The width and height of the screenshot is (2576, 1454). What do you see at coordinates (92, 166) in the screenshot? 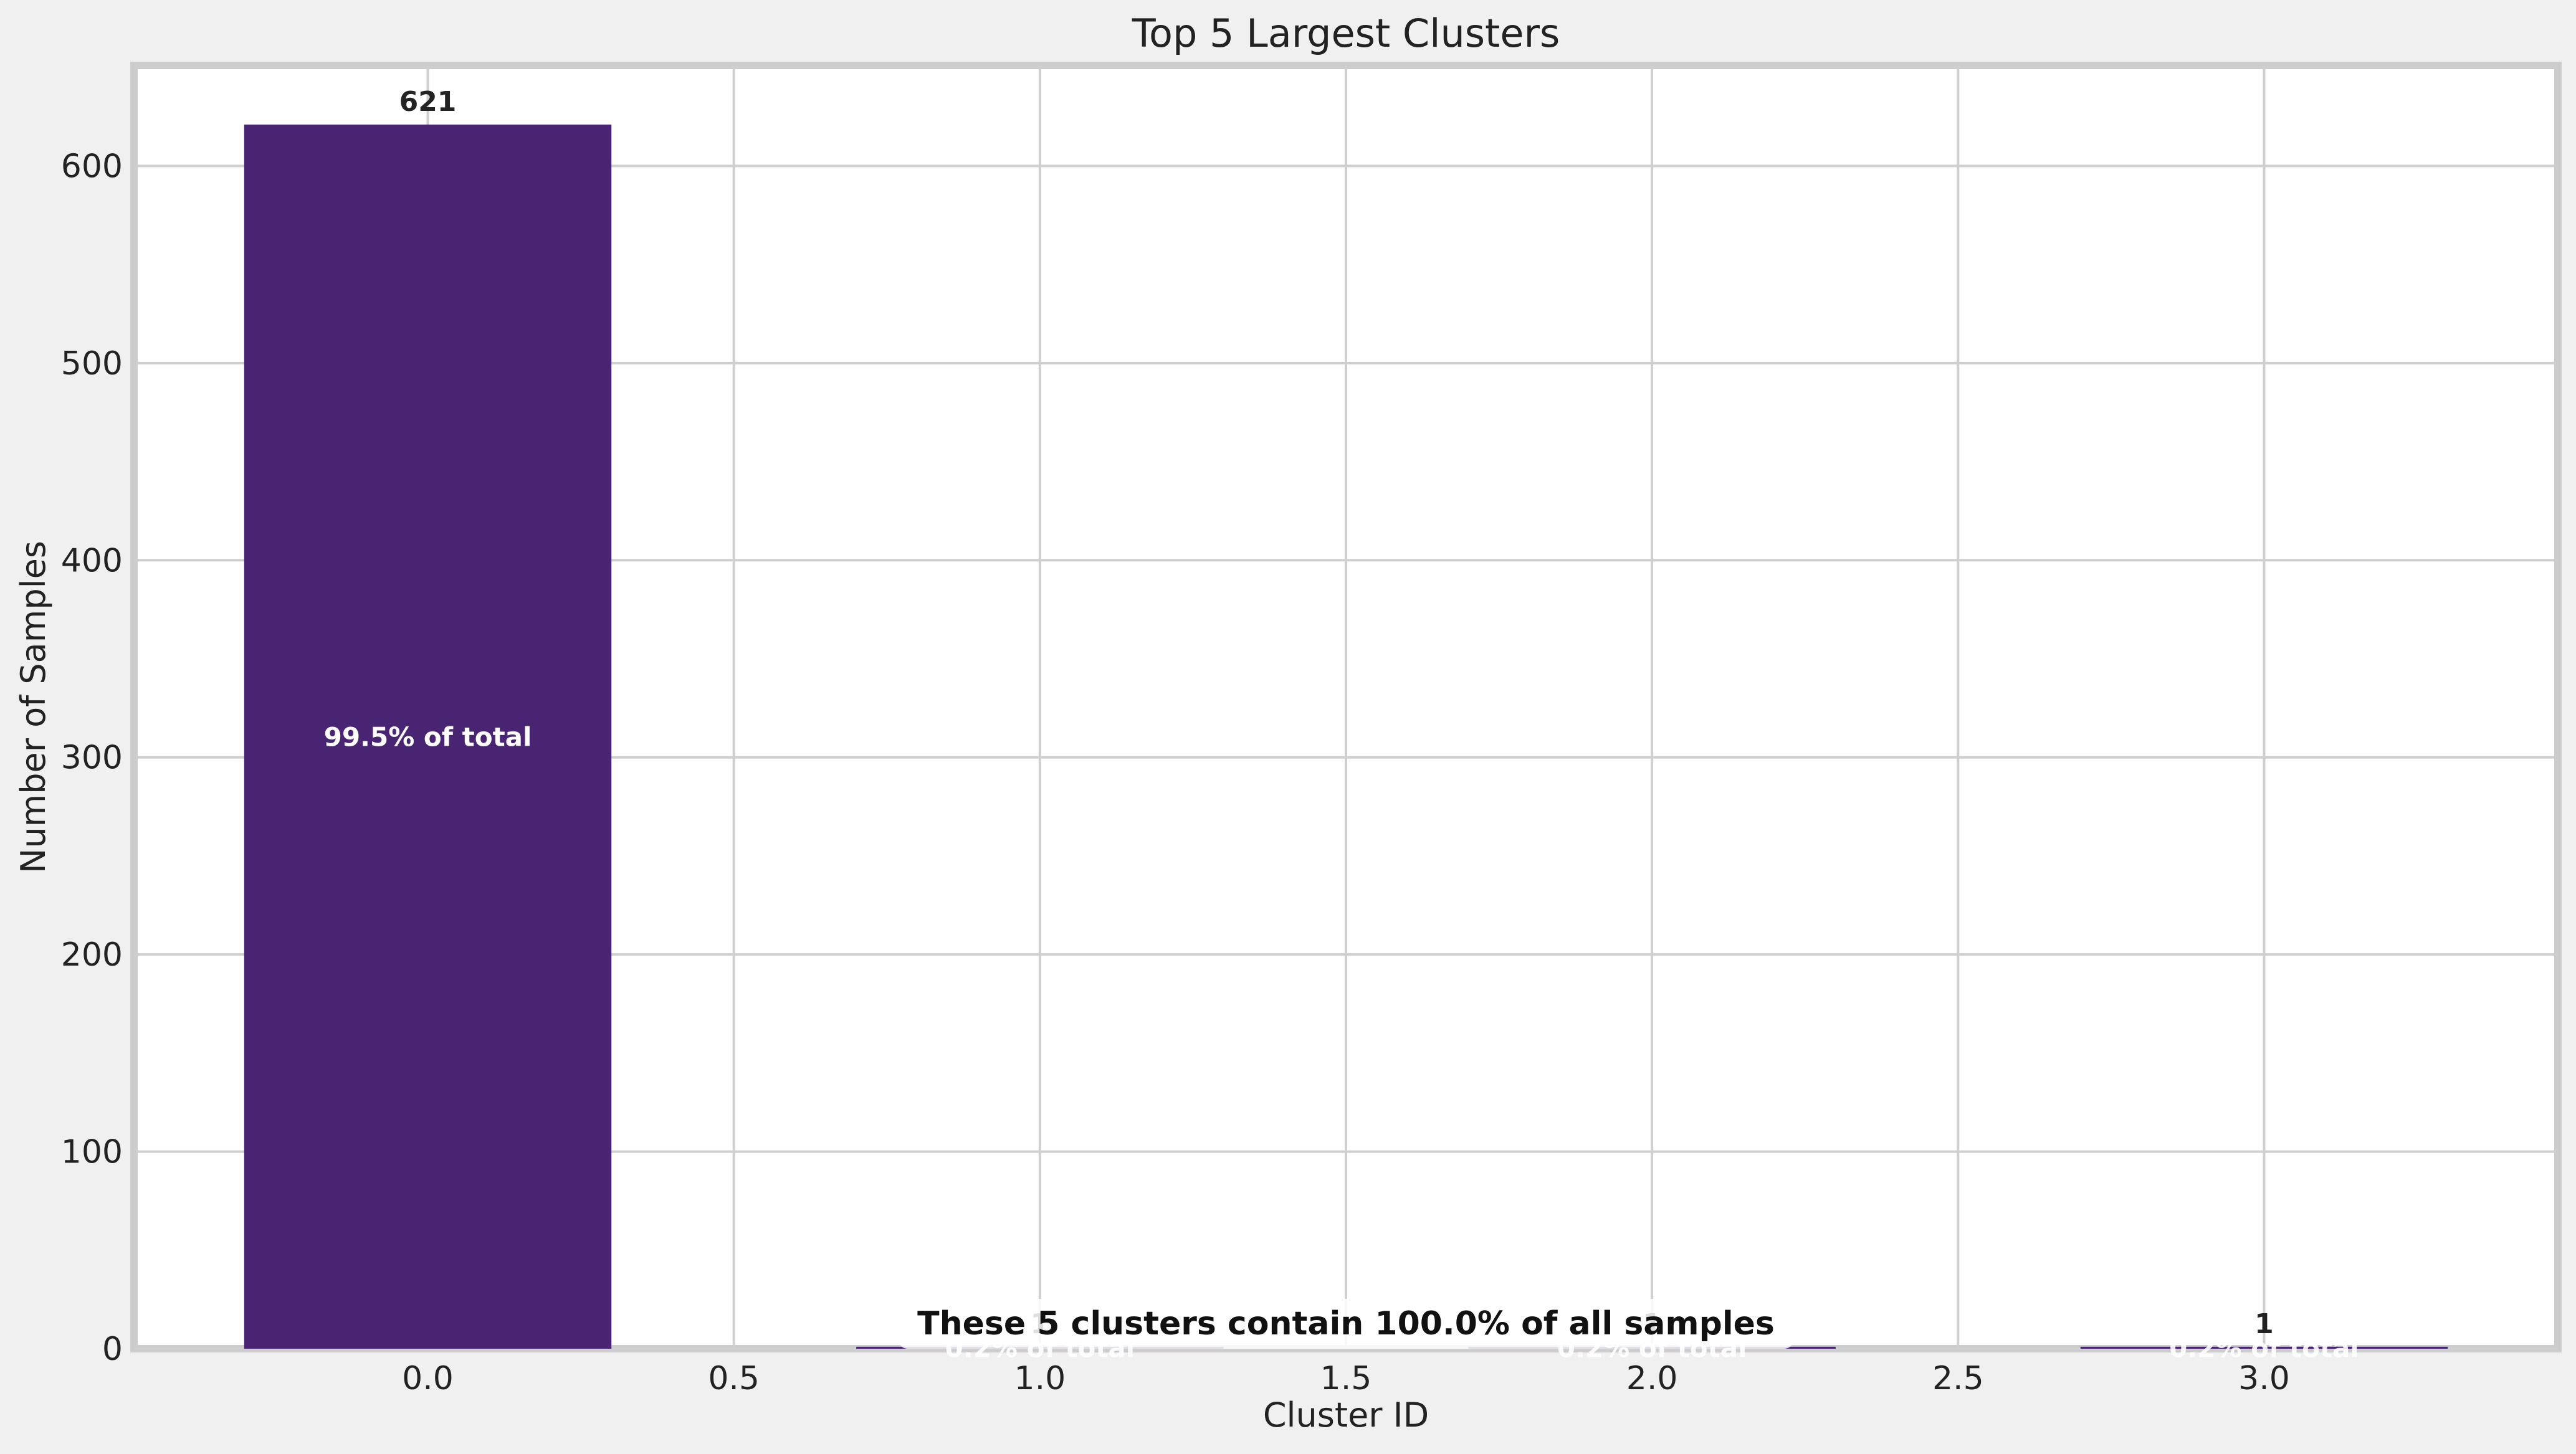
I see `y-tick-label: 600` at bounding box center [92, 166].